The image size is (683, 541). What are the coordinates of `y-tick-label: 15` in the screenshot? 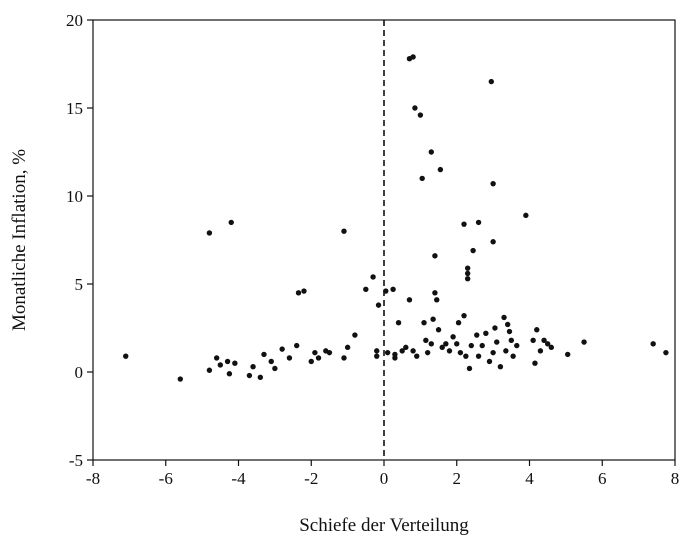 It's located at (74, 108).